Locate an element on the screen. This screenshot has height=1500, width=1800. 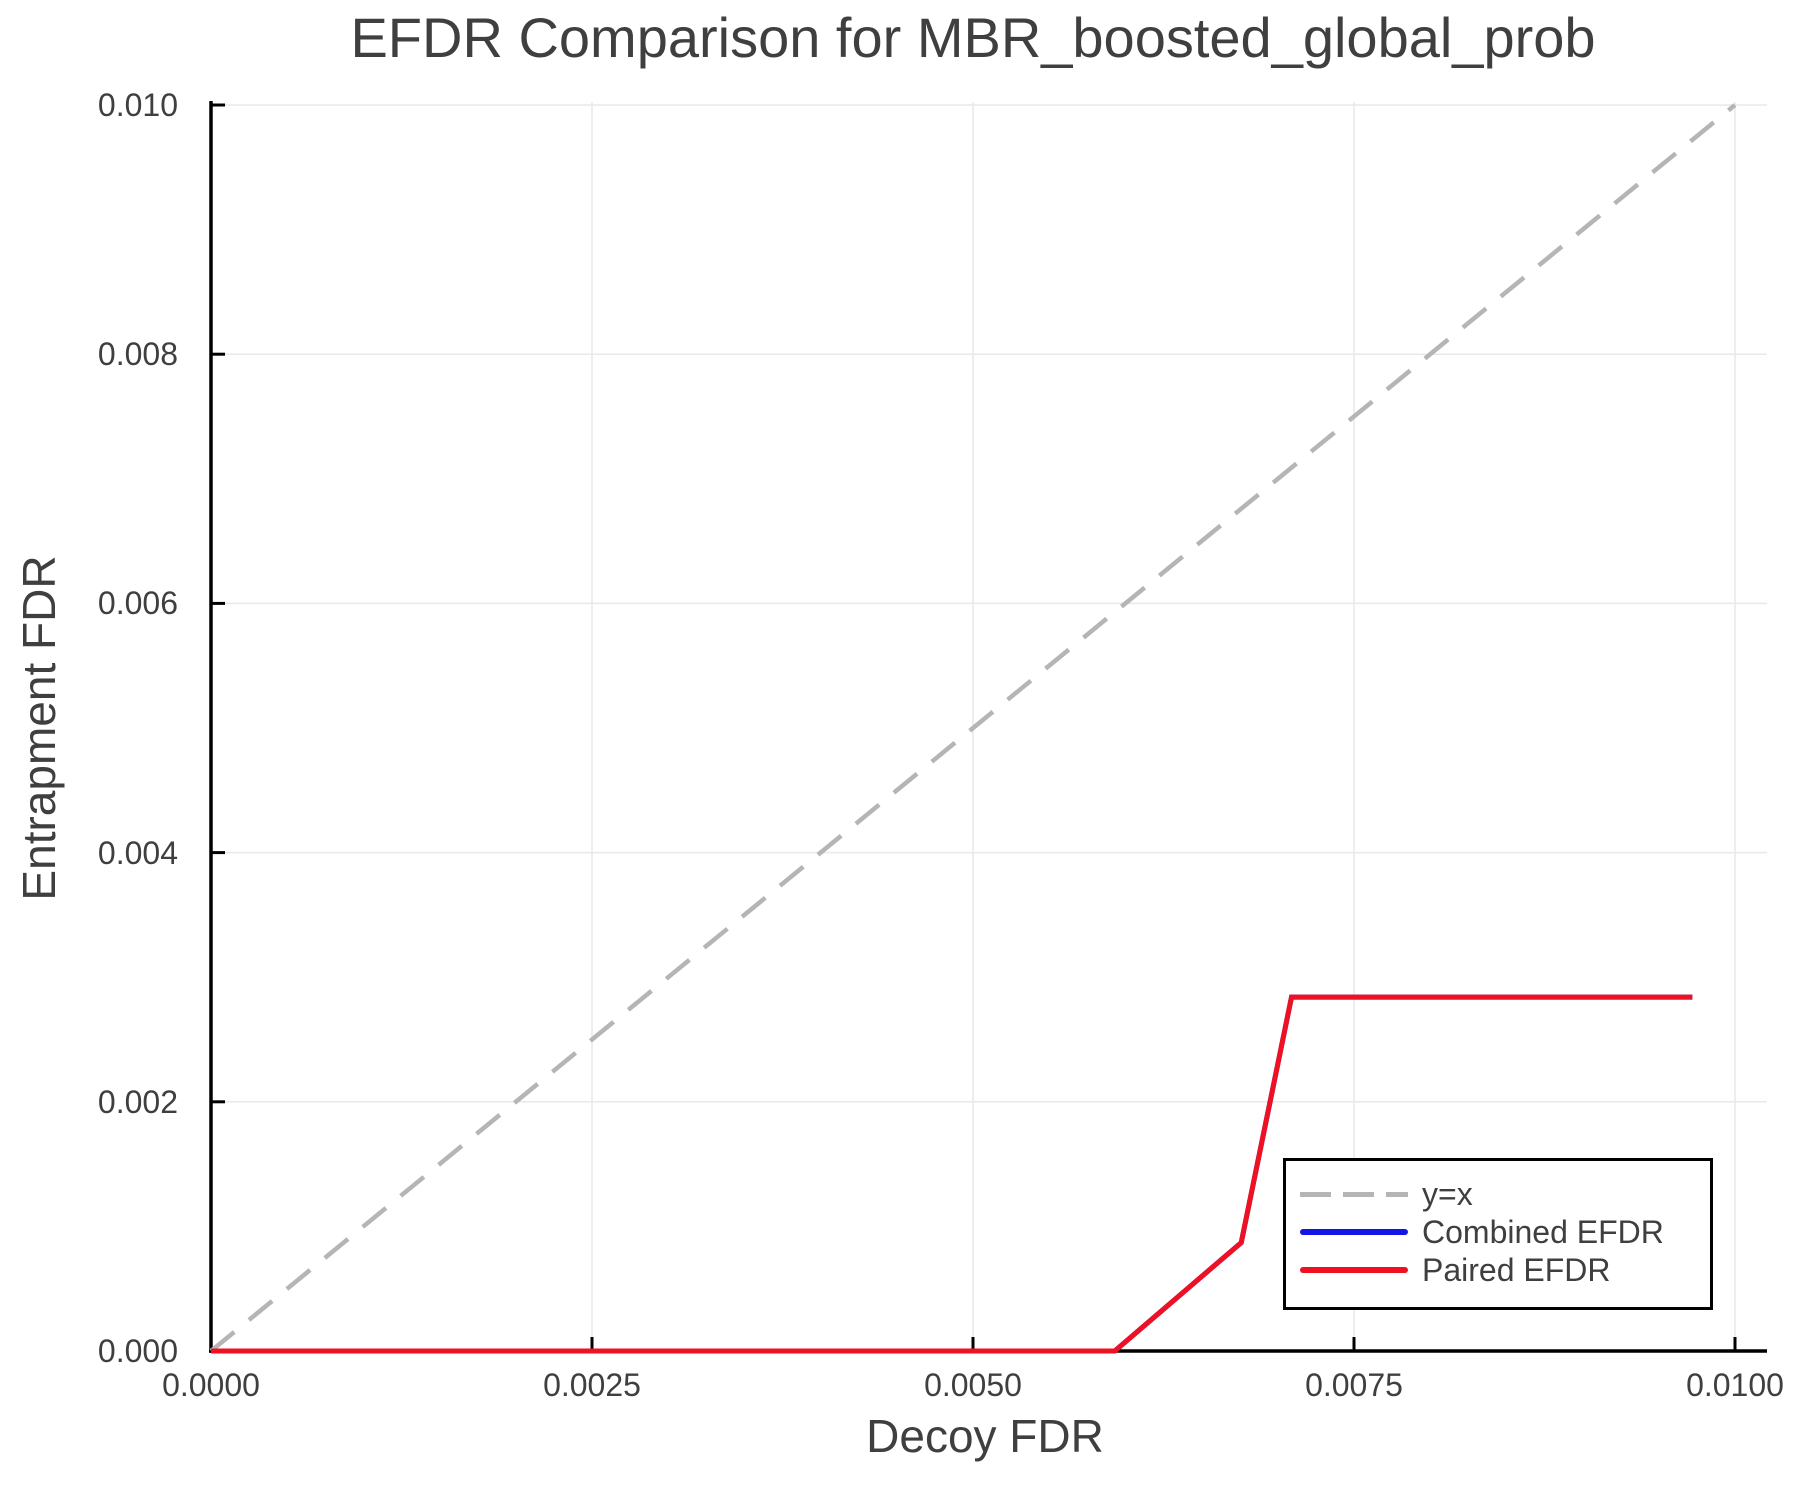
x-tick-label: 0.0050 is located at coordinates (973, 1385).